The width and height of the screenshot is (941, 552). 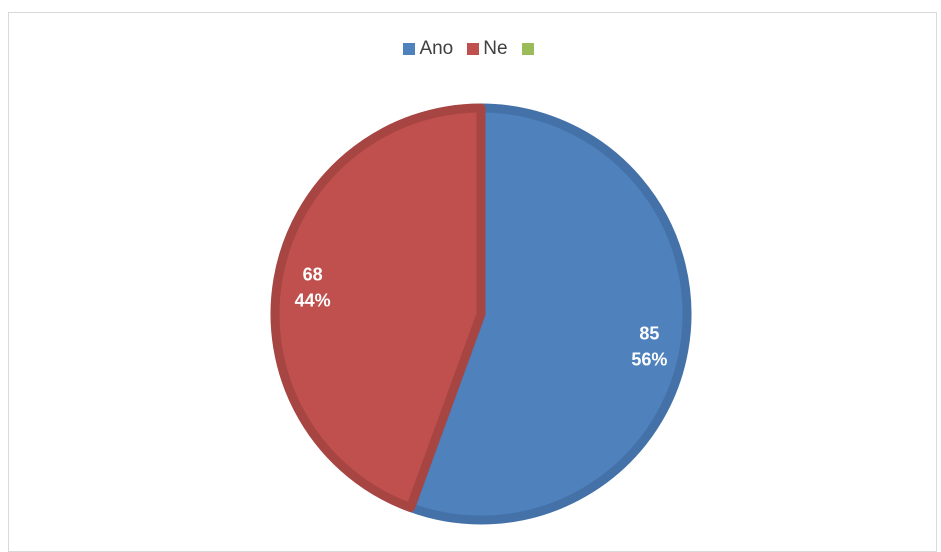 I want to click on legend-item-ne: Ne, so click(x=487, y=49).